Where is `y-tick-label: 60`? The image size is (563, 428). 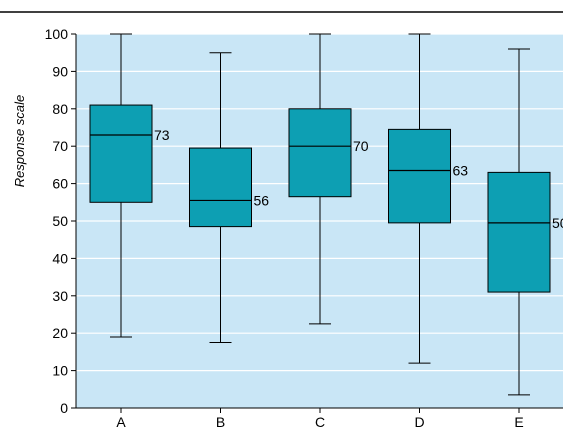 y-tick-label: 60 is located at coordinates (60, 184).